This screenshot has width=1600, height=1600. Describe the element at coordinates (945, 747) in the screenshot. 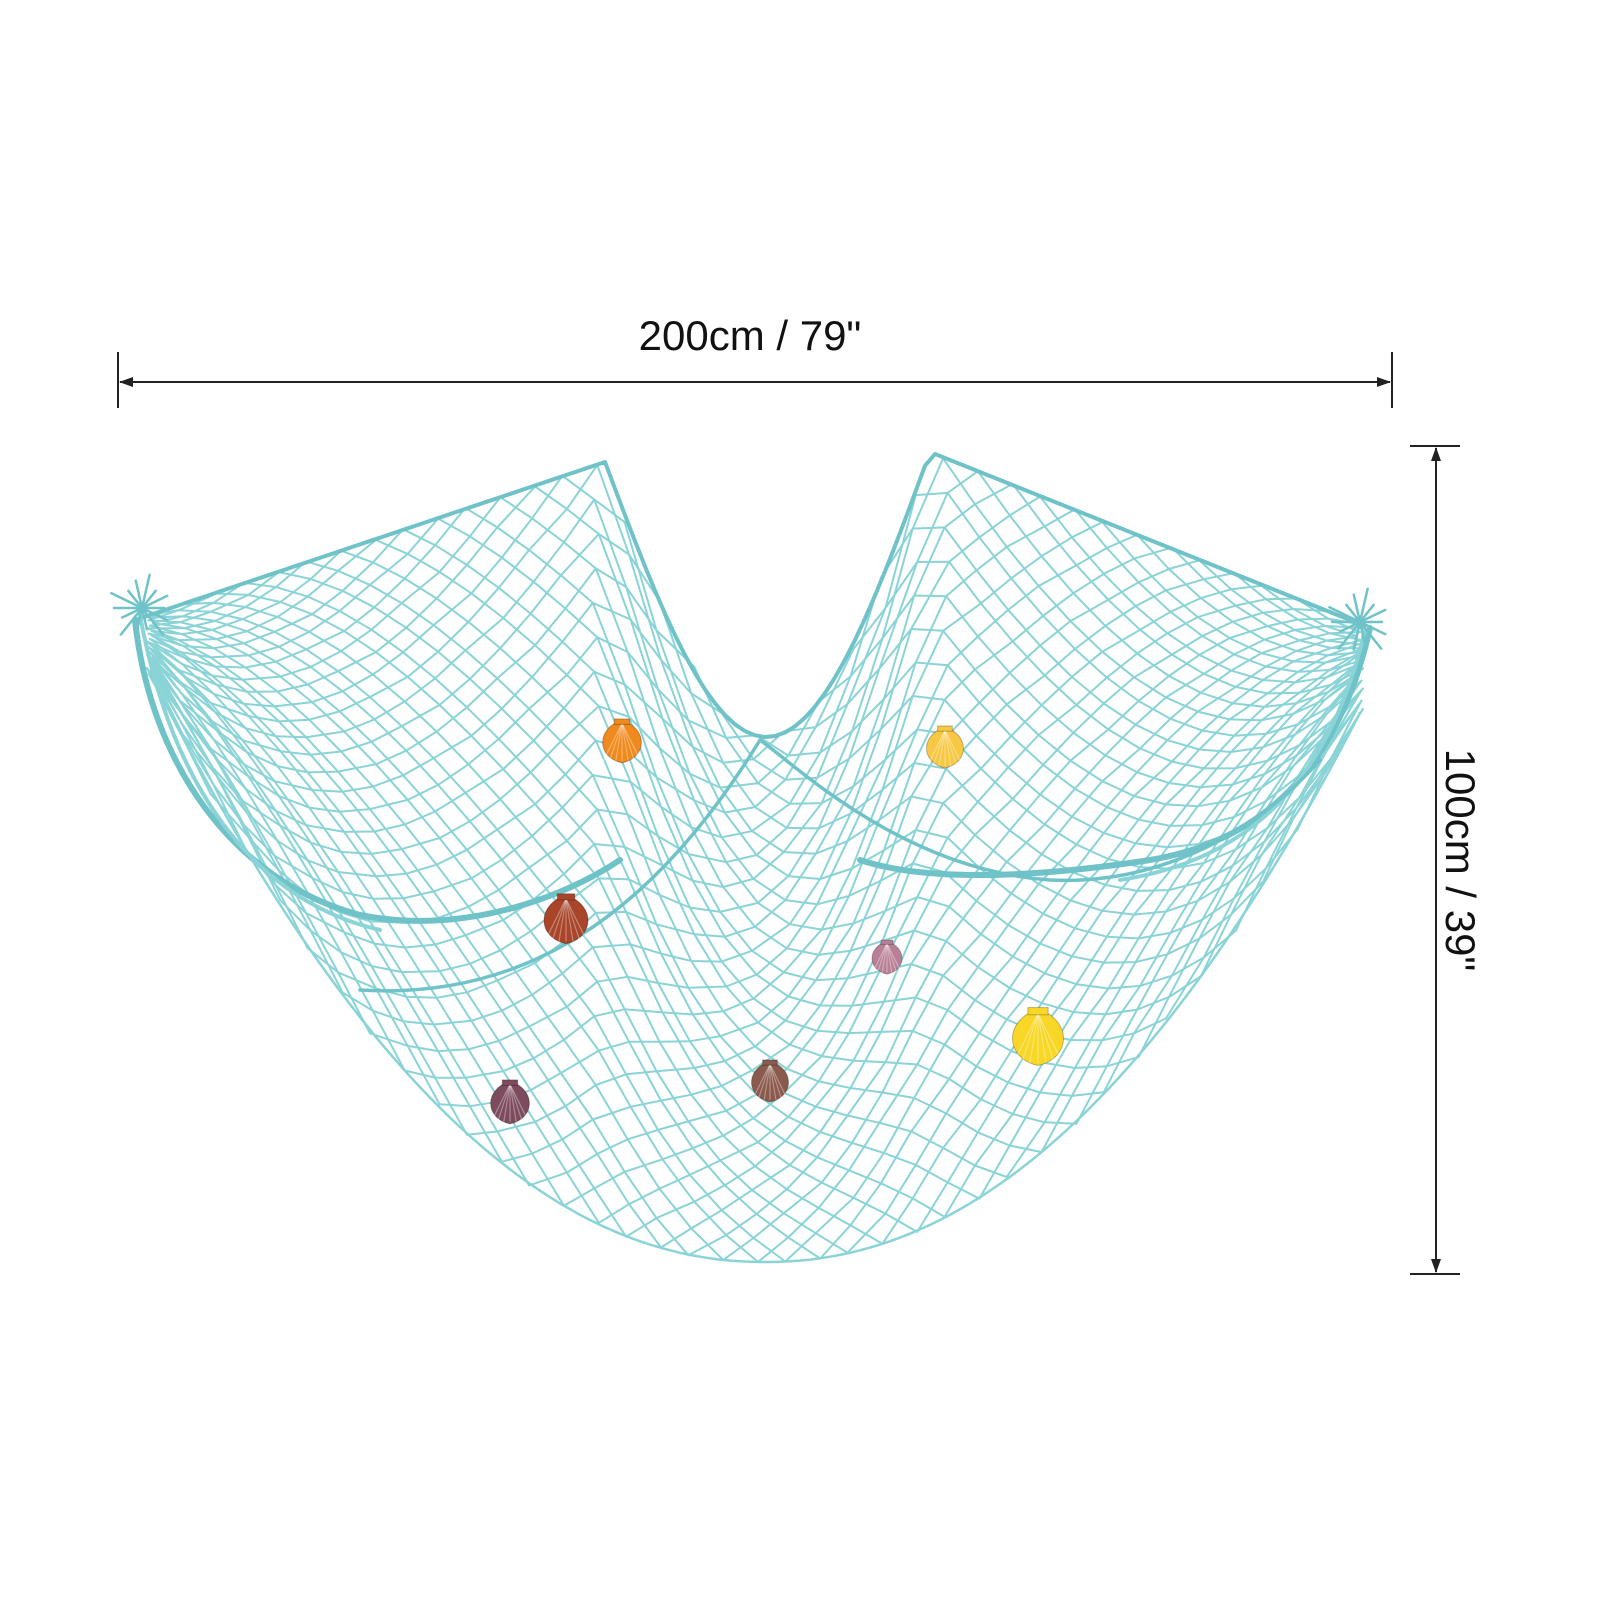

I see `shell-yellow-small-icon` at that location.